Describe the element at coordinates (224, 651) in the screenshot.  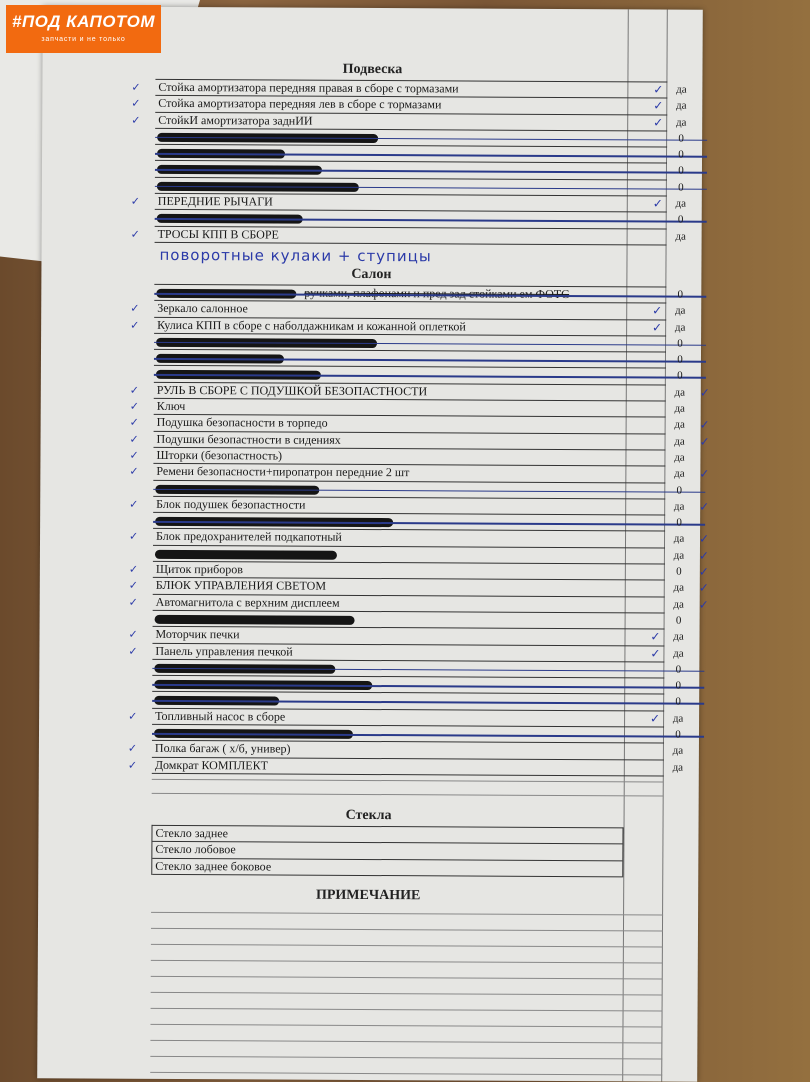
I see `row-label: Панель управления печкой` at that location.